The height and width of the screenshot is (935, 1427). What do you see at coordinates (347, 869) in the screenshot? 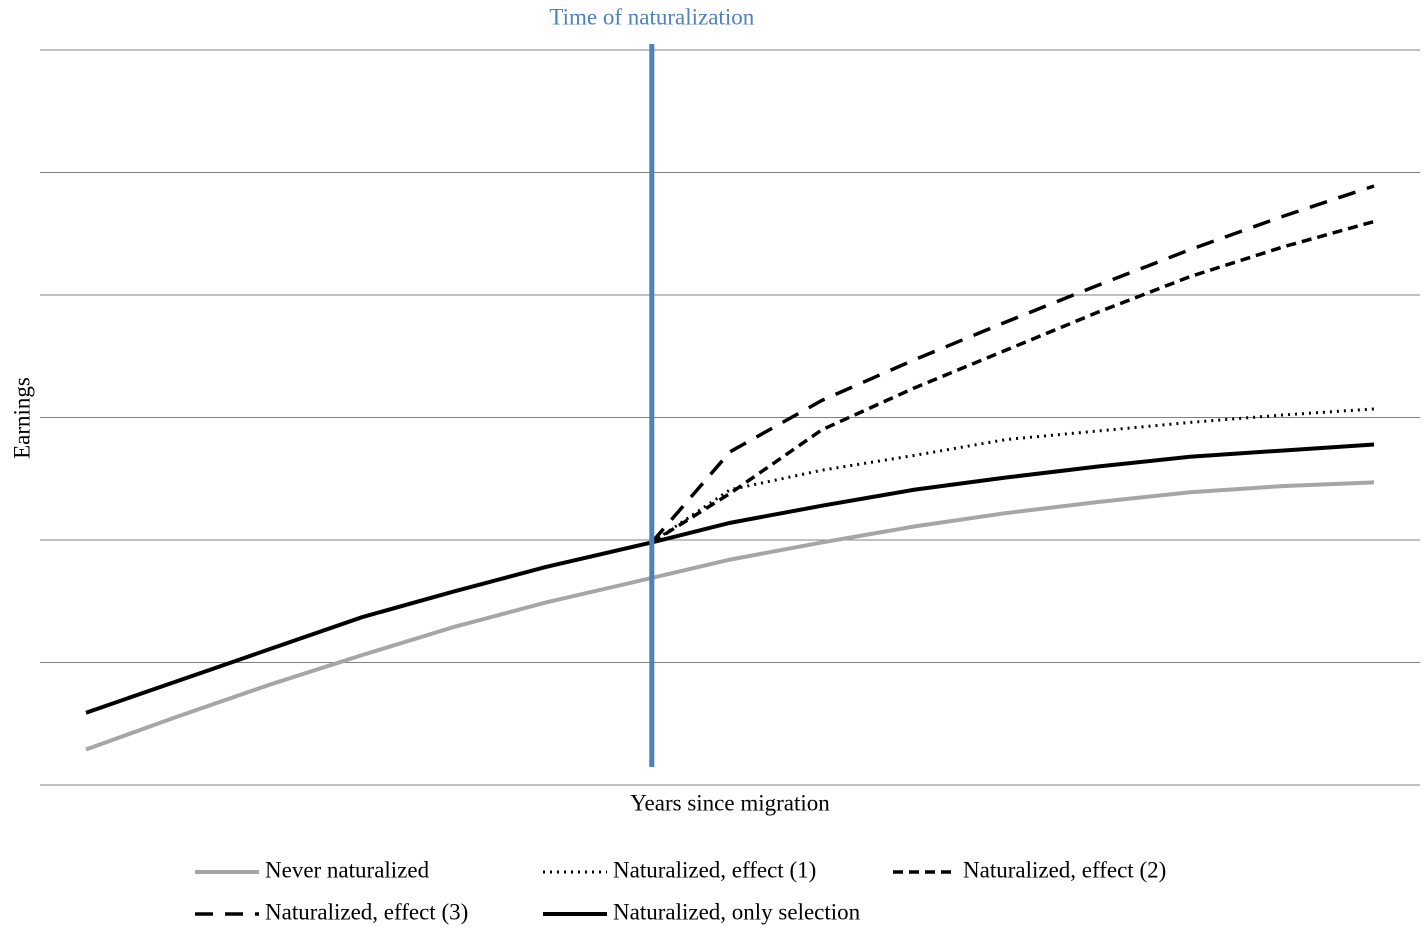
I see `legend-label: Never naturalized` at bounding box center [347, 869].